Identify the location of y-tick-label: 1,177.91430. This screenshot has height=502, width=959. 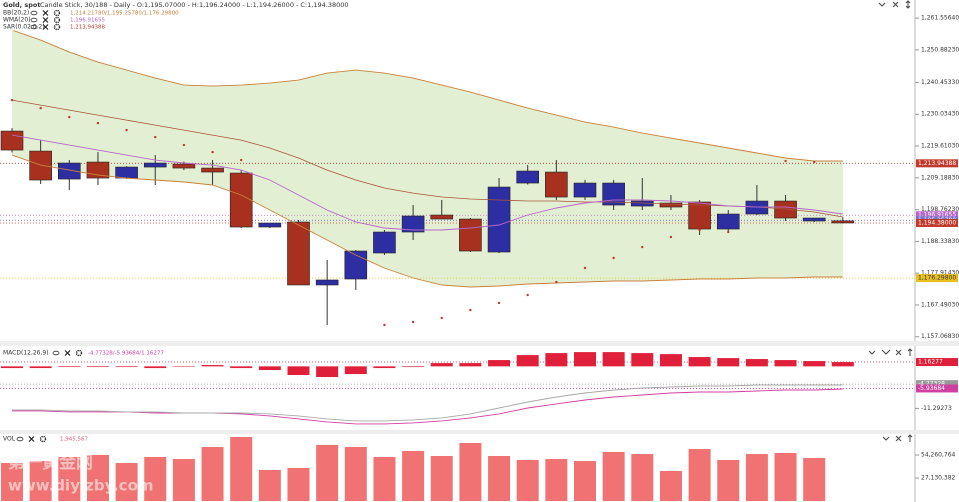
(940, 273).